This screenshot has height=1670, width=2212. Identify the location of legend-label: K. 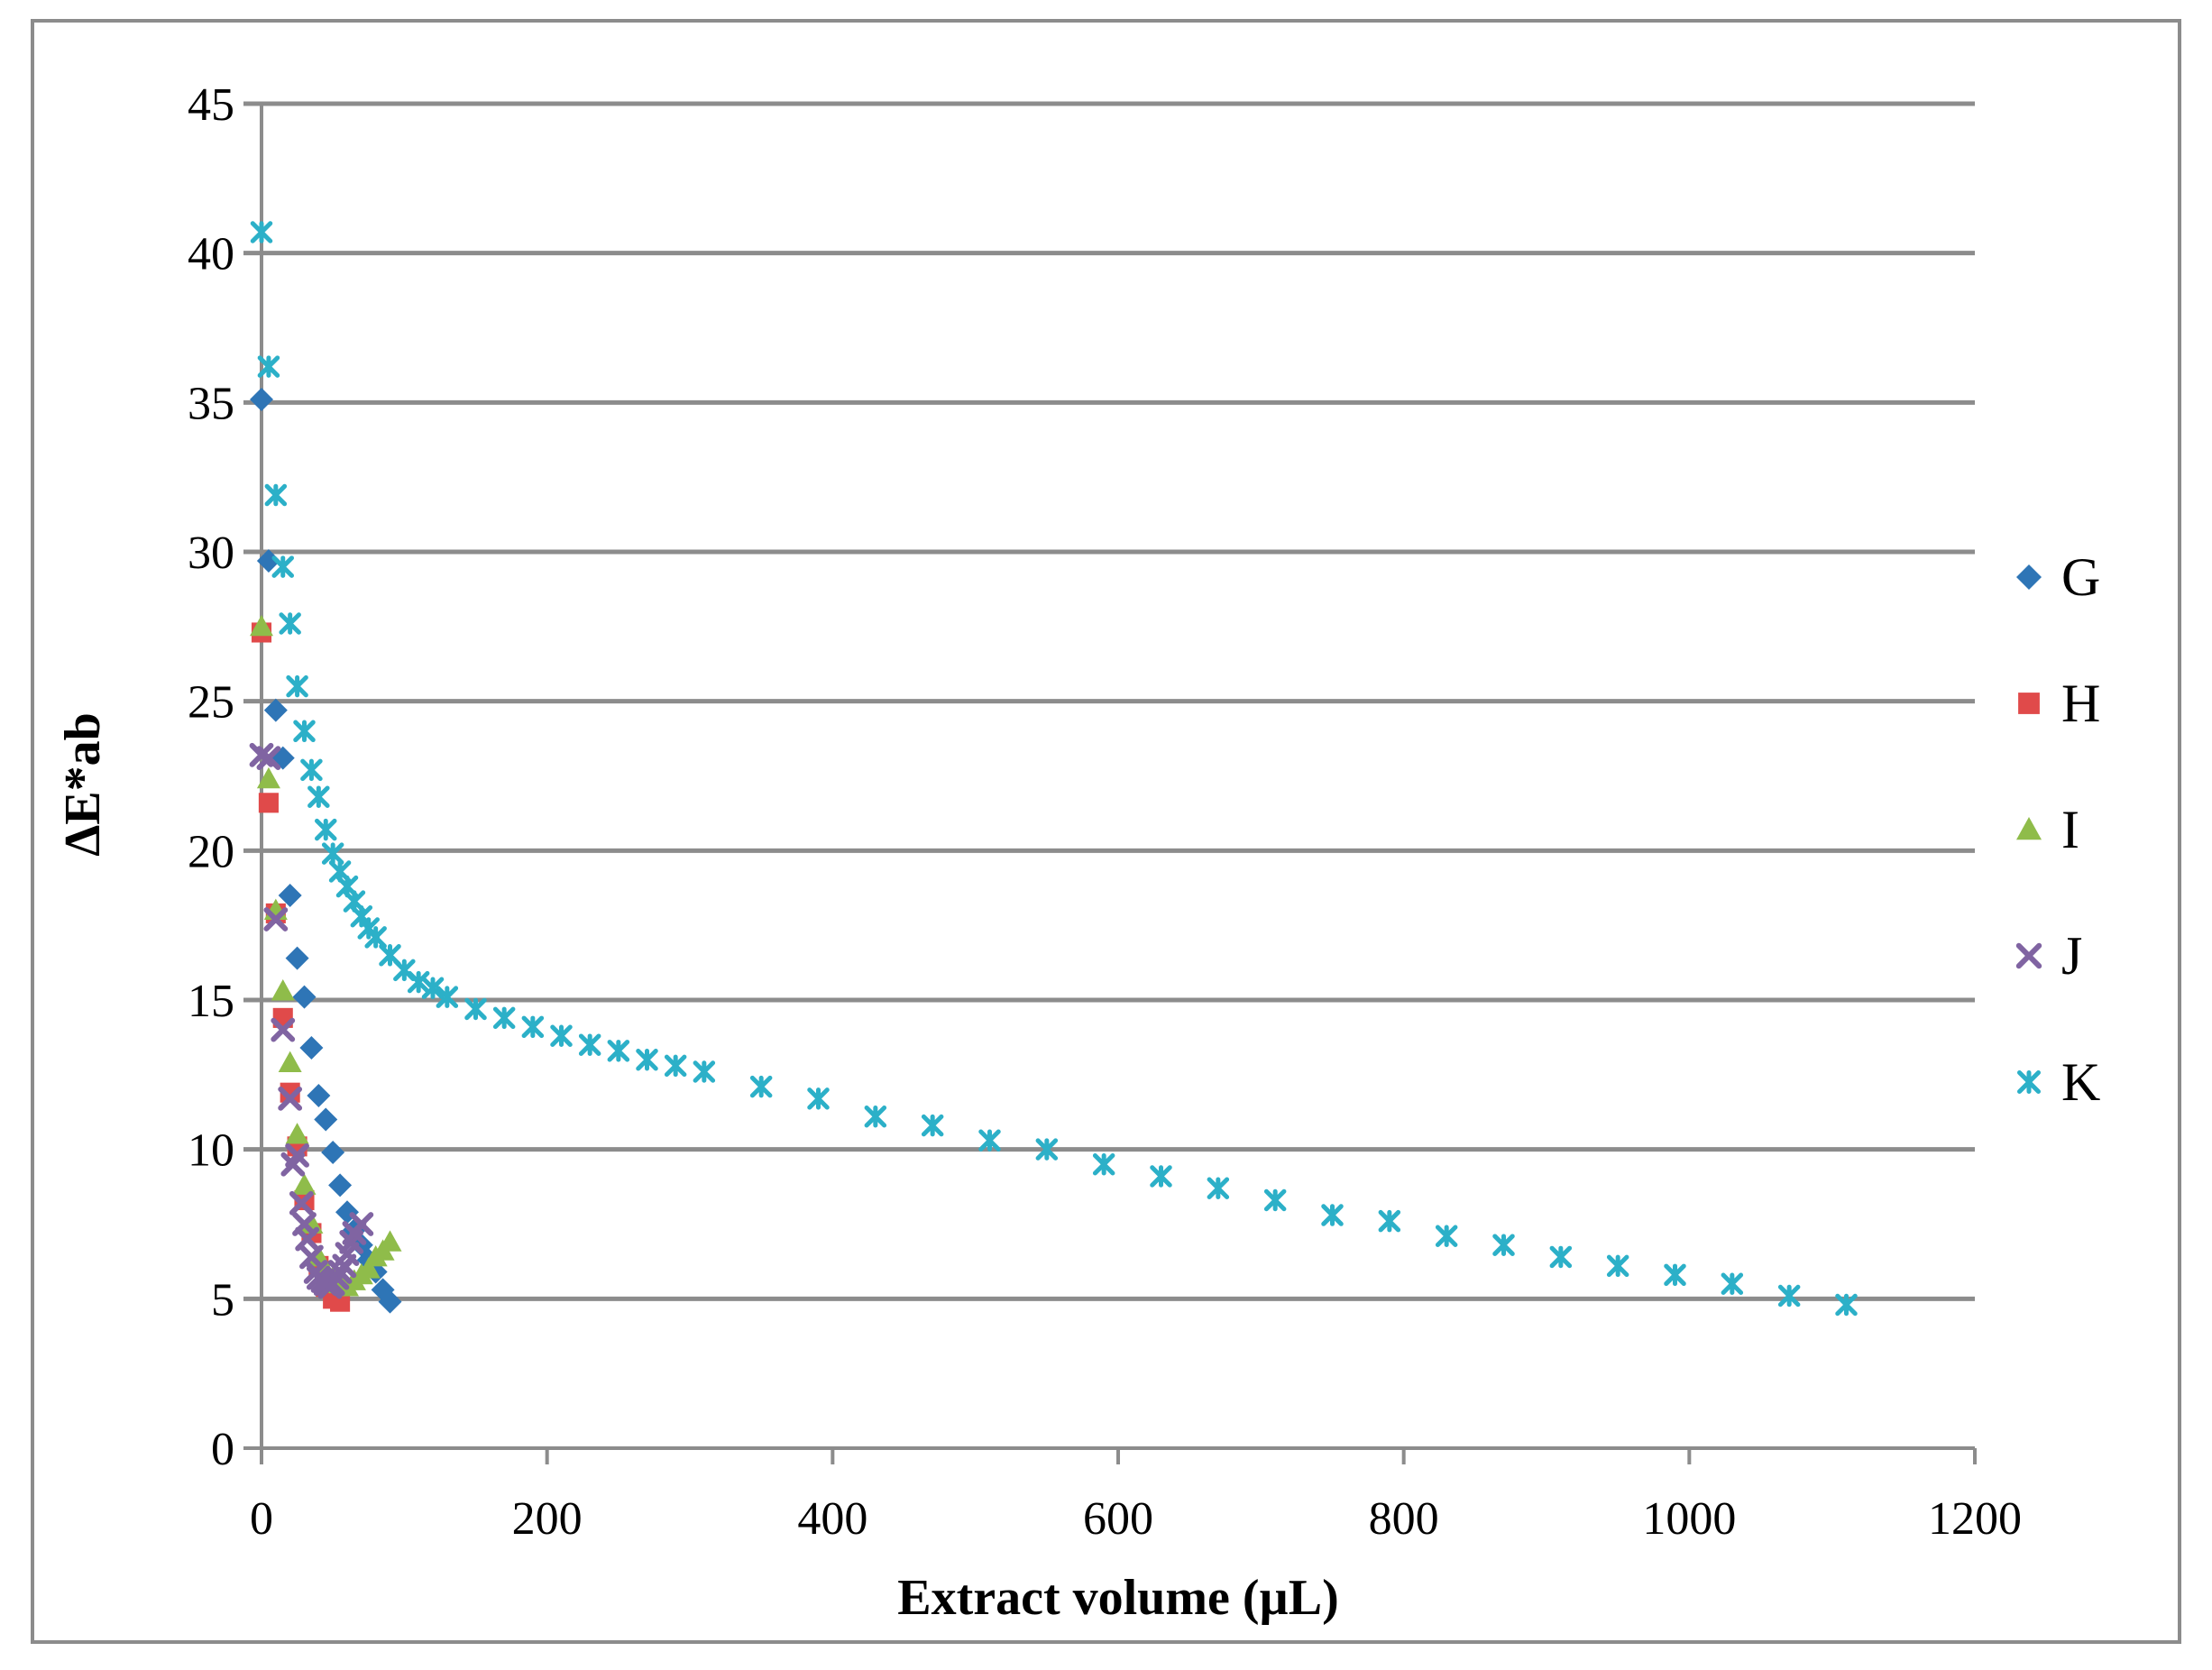
(2081, 1082).